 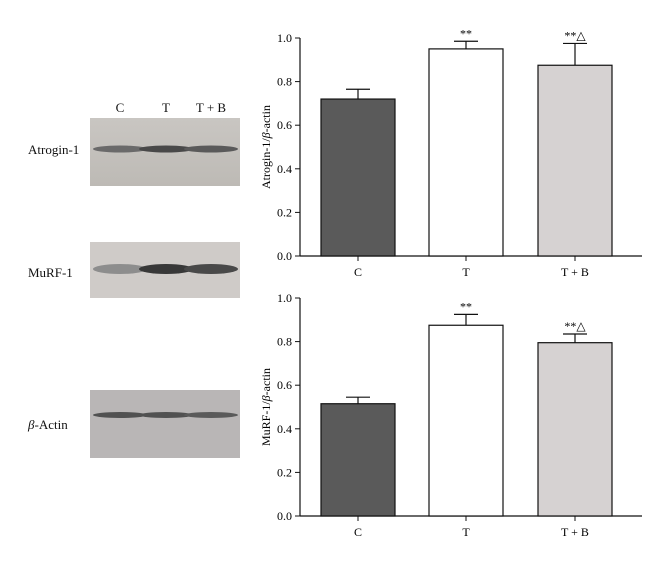 What do you see at coordinates (31, 424) in the screenshot?
I see `blot-label-actin-prefix: β` at bounding box center [31, 424].